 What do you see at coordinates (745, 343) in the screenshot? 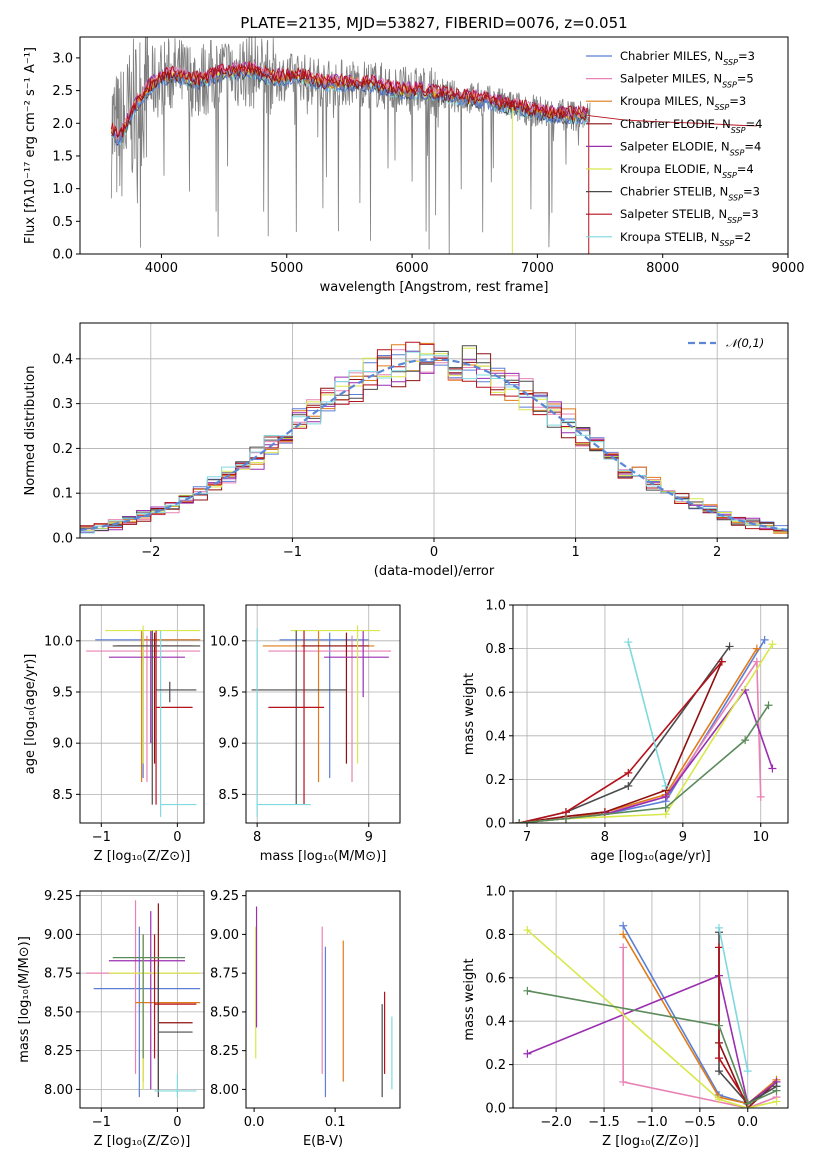
I see `legend-label: 𝒩(0,1)` at bounding box center [745, 343].